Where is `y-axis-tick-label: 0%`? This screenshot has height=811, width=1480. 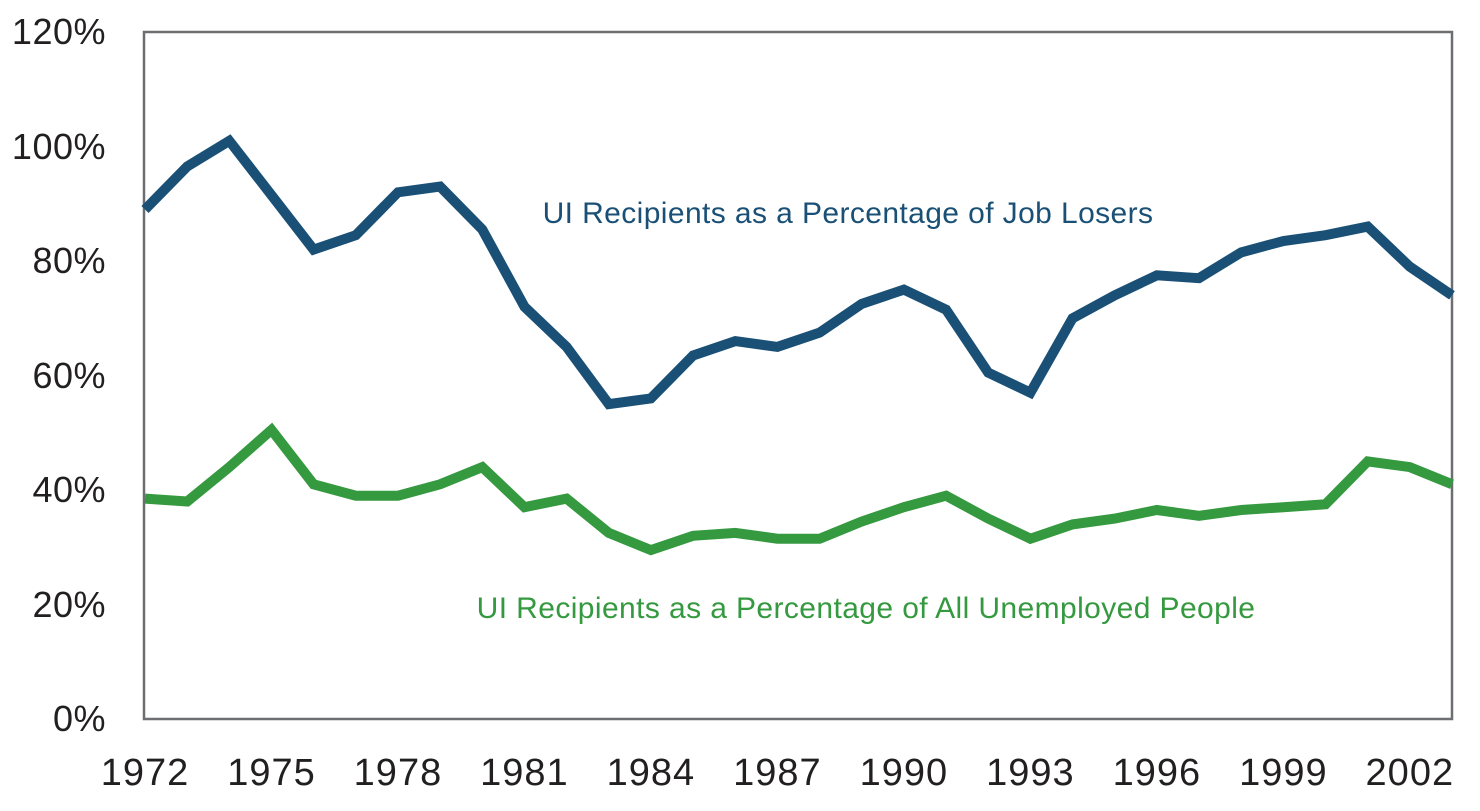
y-axis-tick-label: 0% is located at coordinates (79, 718).